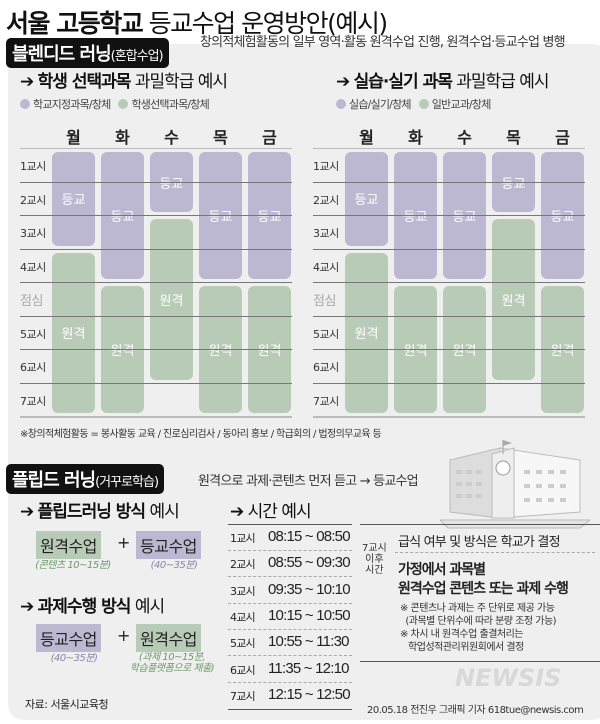 The width and height of the screenshot is (600, 724). I want to click on time-row: 1교시 08:15 ~ 08:50, so click(290, 538).